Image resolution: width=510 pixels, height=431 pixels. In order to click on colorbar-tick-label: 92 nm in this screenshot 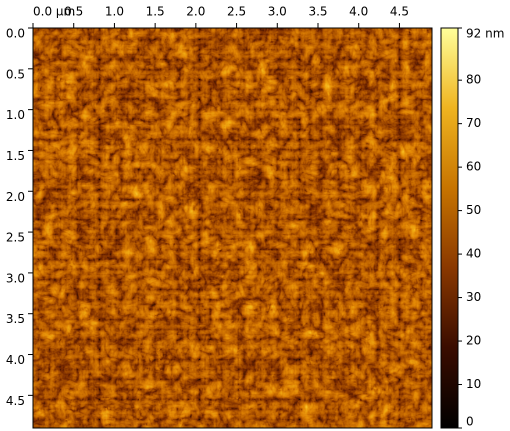, I will do `click(485, 34)`.